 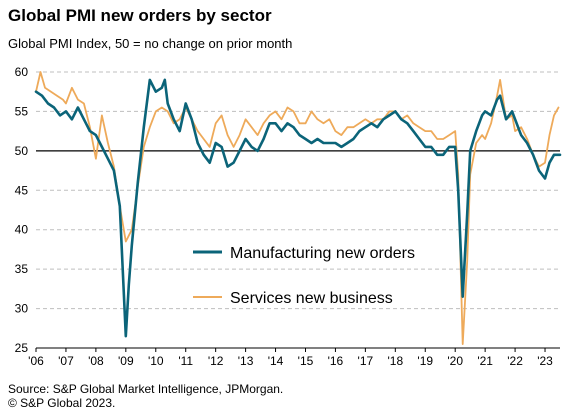 What do you see at coordinates (36, 361) in the screenshot?
I see `x-tick-label: '06` at bounding box center [36, 361].